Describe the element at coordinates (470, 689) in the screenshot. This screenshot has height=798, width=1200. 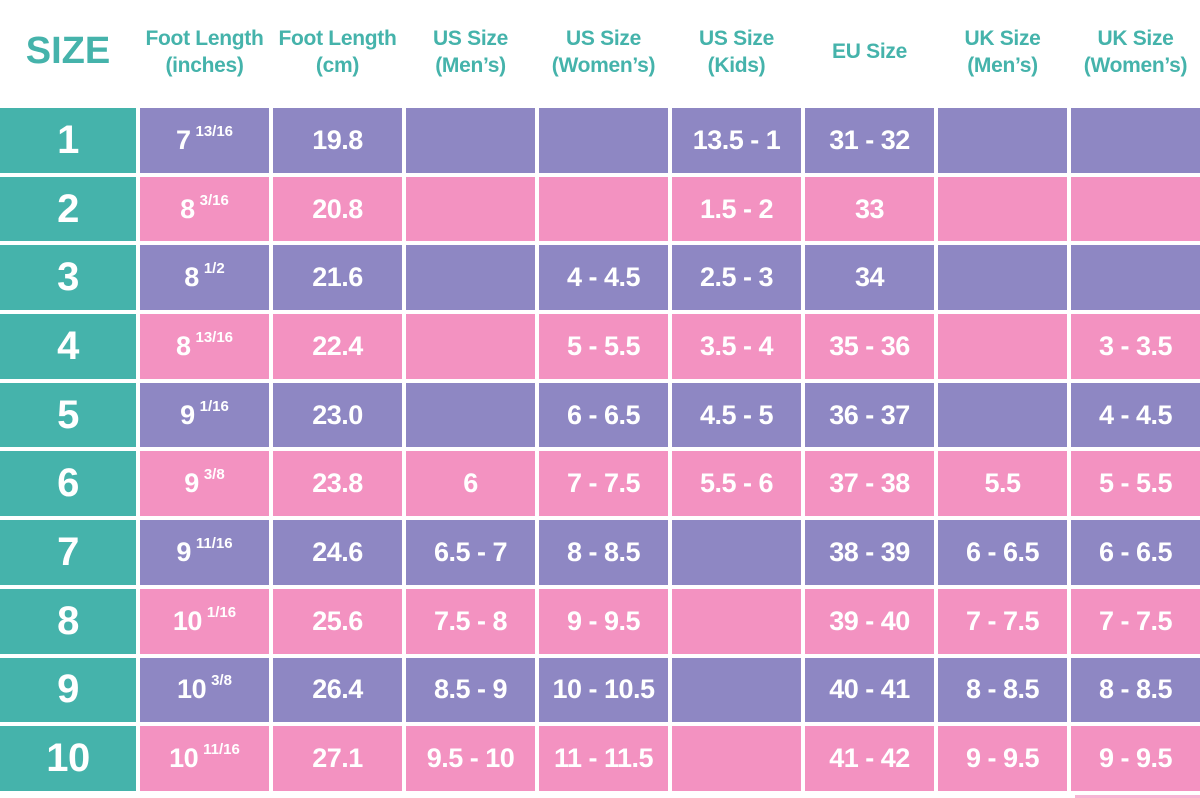
I see `us-mens-value: 8.5 - 9` at that location.